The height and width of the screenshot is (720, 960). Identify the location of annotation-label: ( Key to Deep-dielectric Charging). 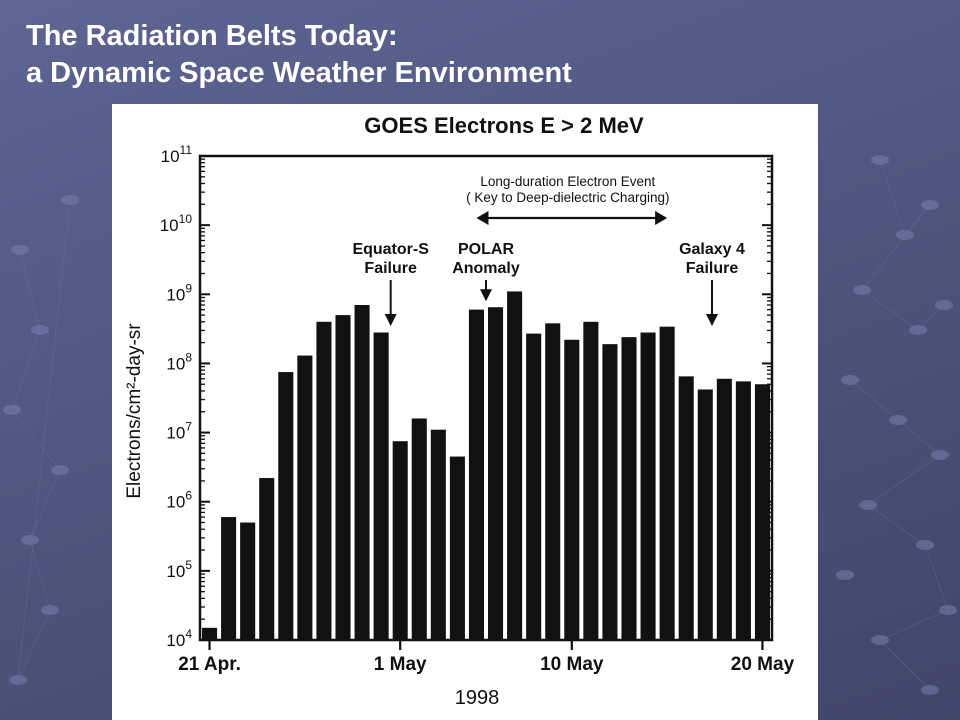
(567, 197).